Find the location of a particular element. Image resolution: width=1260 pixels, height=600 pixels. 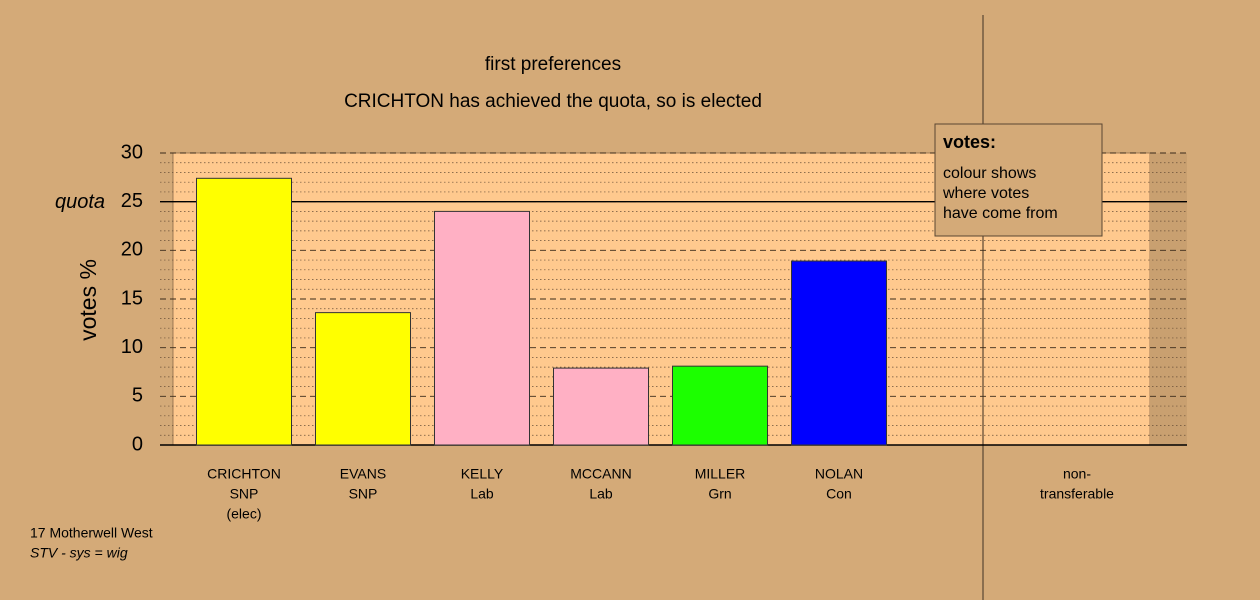

x-tick-label: Con is located at coordinates (839, 494).